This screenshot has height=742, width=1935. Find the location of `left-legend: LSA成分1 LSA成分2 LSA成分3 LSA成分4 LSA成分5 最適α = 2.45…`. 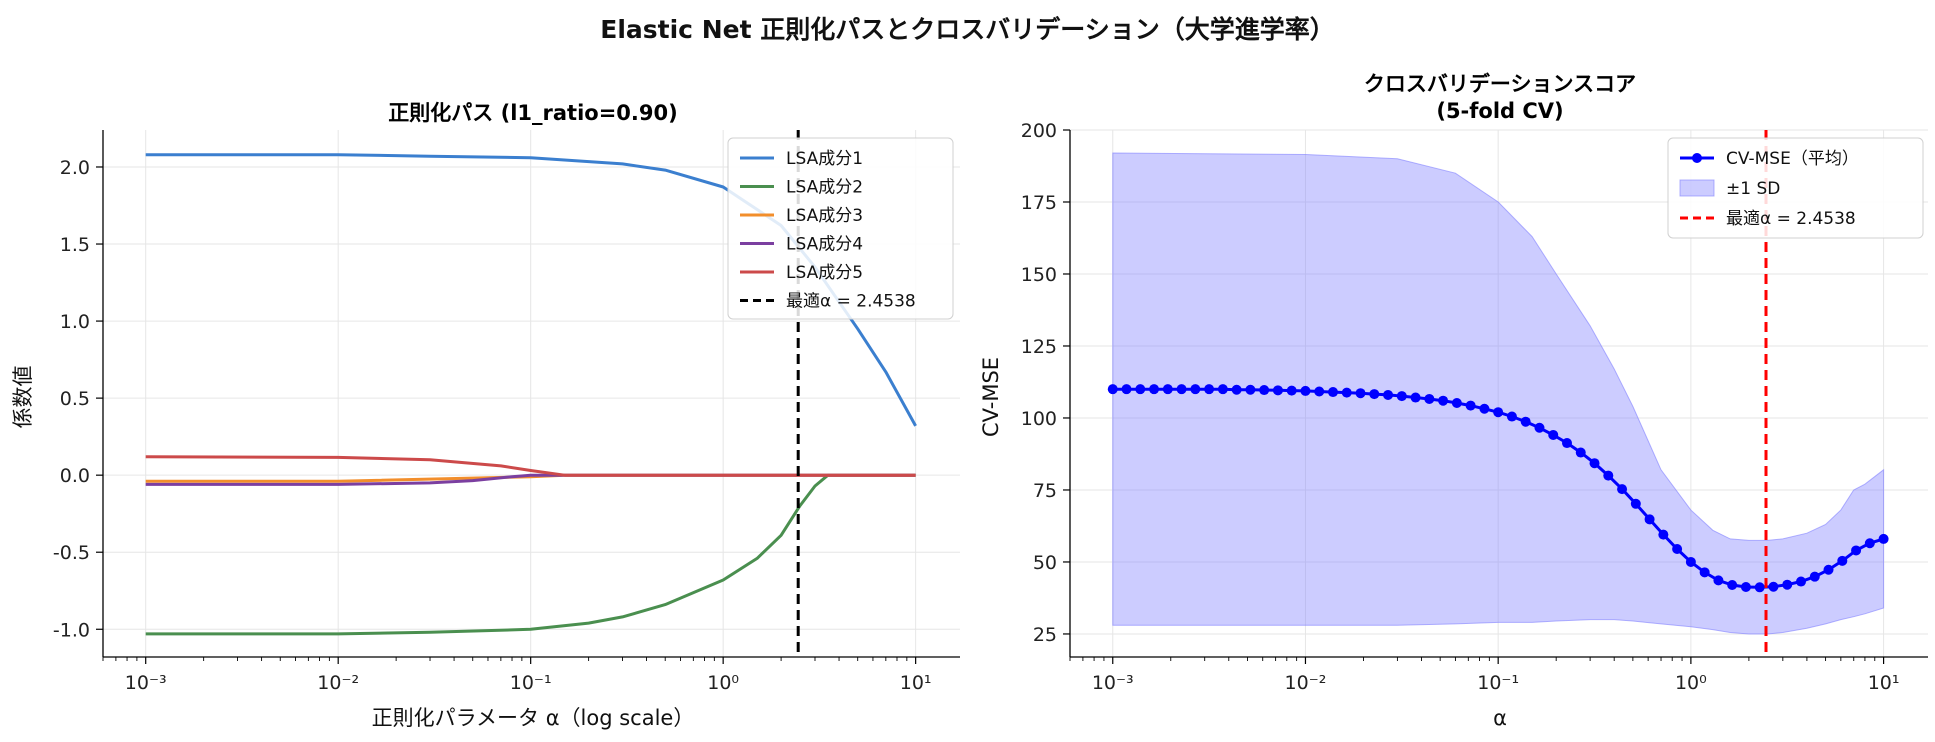

left-legend: LSA成分1 LSA成分2 LSA成分3 LSA成分4 LSA成分5 最適α = 2.45… is located at coordinates (840, 228).